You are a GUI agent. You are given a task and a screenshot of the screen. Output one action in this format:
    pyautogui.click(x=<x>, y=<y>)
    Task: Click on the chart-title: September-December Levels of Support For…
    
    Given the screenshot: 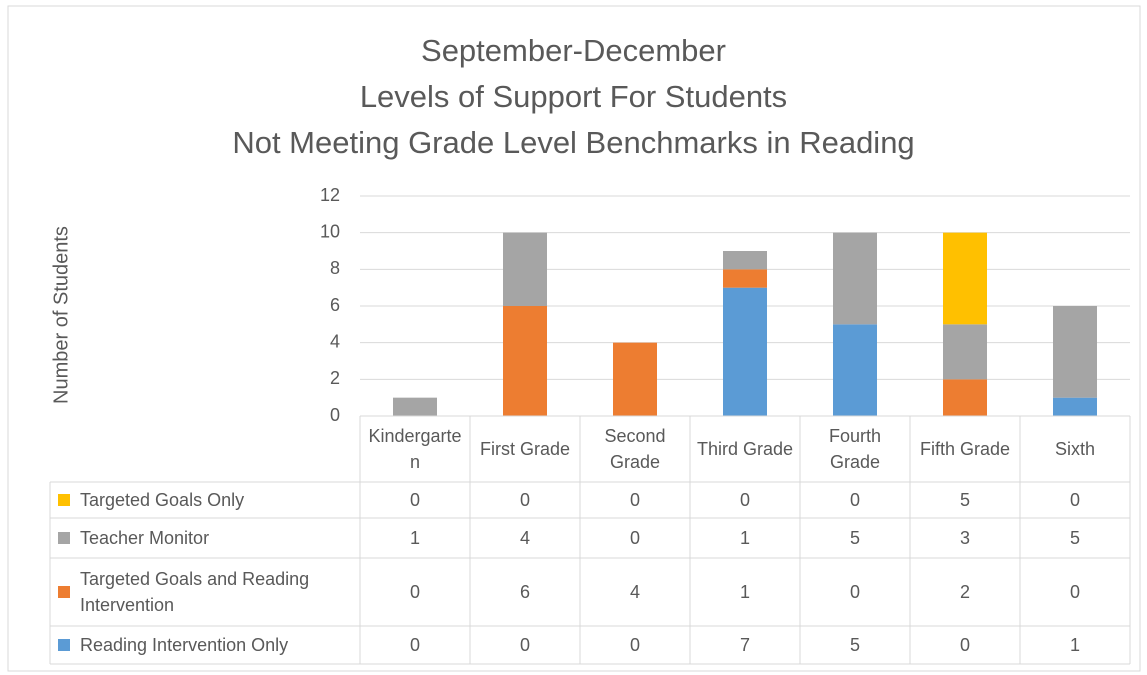 What is the action you would take?
    pyautogui.click(x=573, y=96)
    